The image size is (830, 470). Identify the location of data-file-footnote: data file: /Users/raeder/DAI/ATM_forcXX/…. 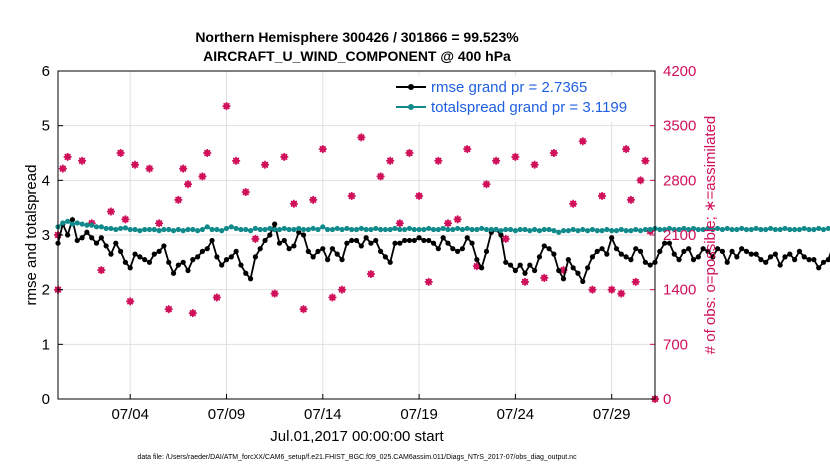
(357, 457).